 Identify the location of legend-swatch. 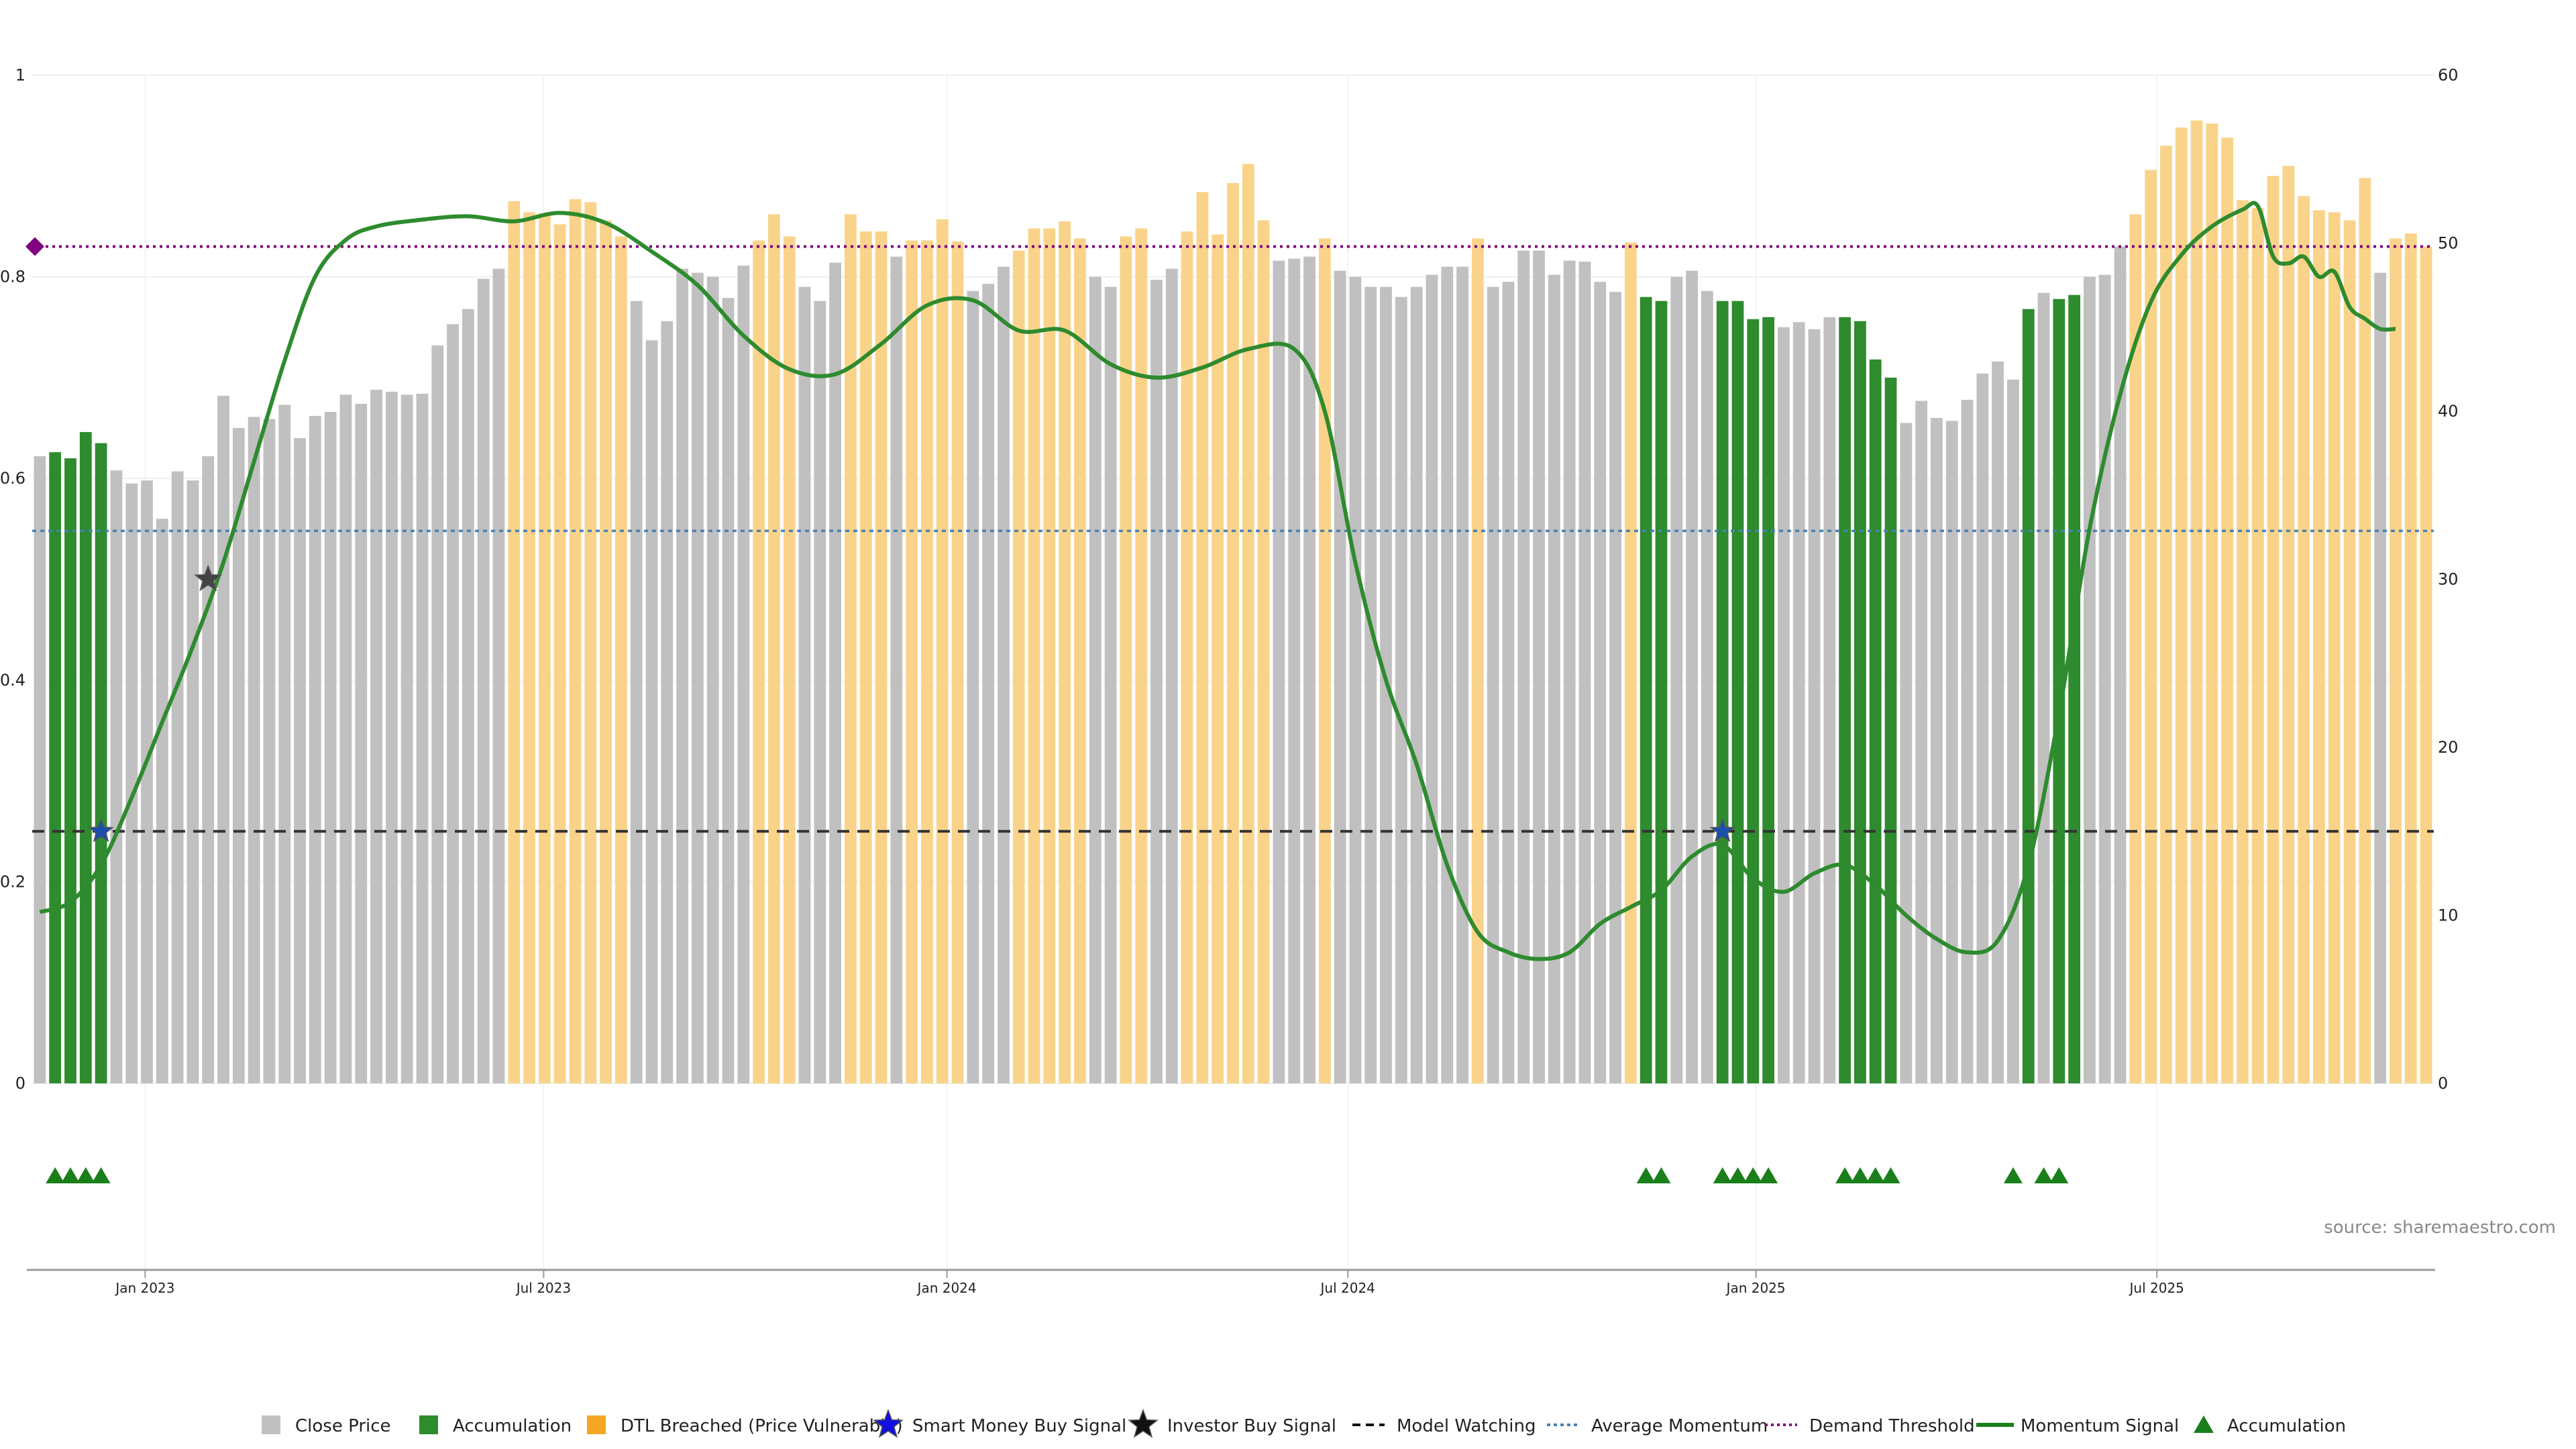
(596, 1424).